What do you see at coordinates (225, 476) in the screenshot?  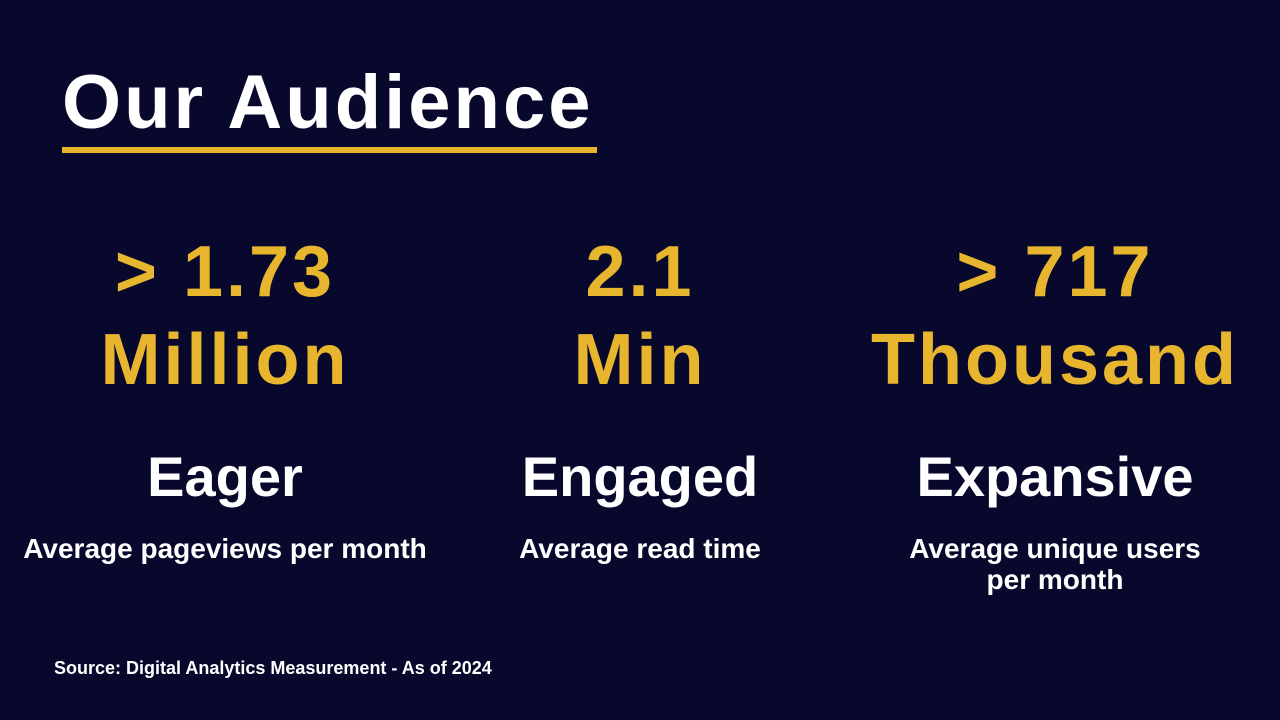 I see `stat-label-pageviews: Eager` at bounding box center [225, 476].